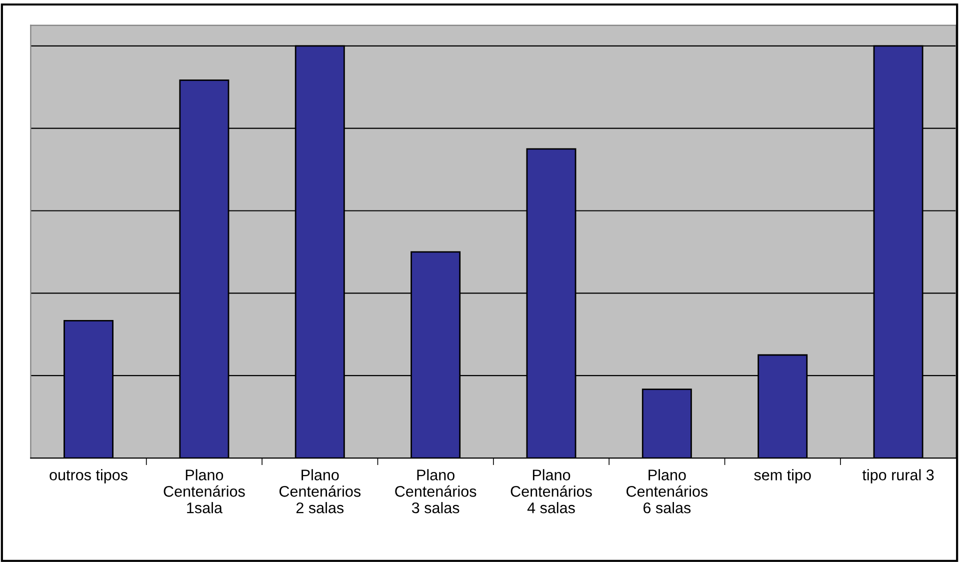 The height and width of the screenshot is (562, 959). I want to click on x-tick-label: Plano Centenários 2 salas, so click(320, 491).